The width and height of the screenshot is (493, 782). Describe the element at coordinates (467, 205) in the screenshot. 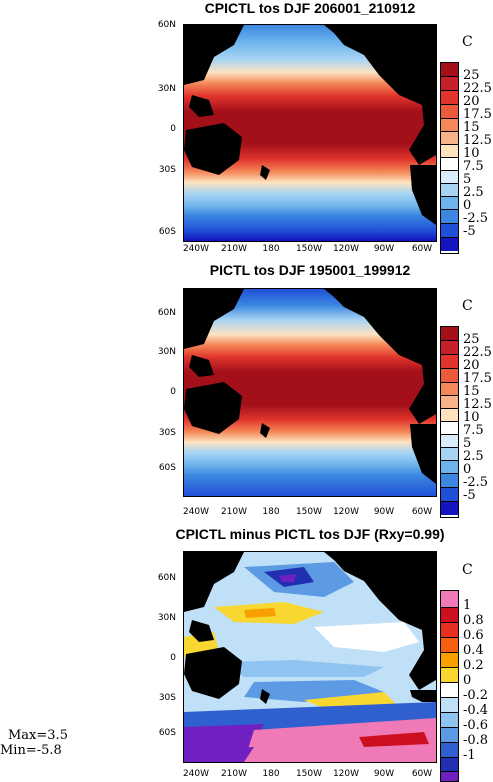

I see `p1-cb-label: 0` at that location.